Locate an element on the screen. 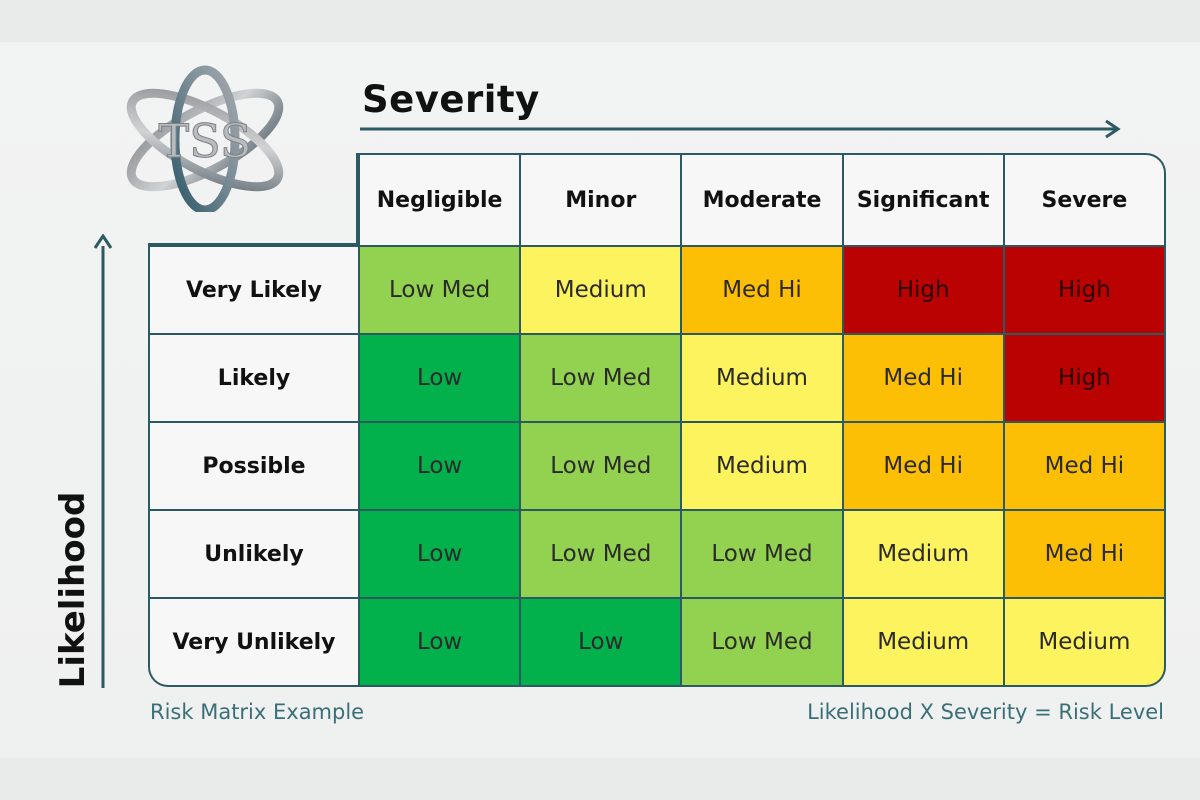 This screenshot has width=1200, height=800. caption-left: Risk Matrix Example is located at coordinates (257, 712).